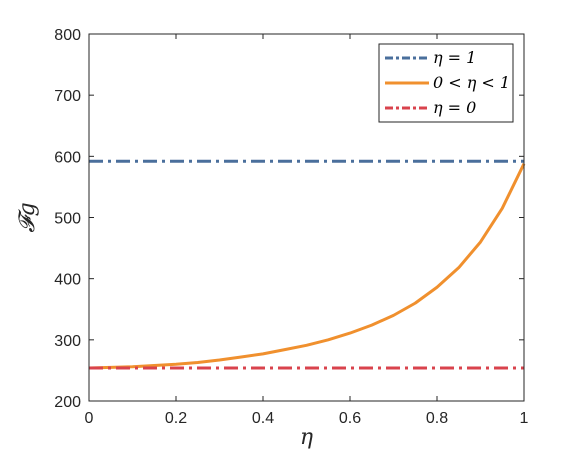 Image resolution: width=580 pixels, height=452 pixels. What do you see at coordinates (471, 82) in the screenshot?
I see `legend-label: 0 < η < 1` at bounding box center [471, 82].